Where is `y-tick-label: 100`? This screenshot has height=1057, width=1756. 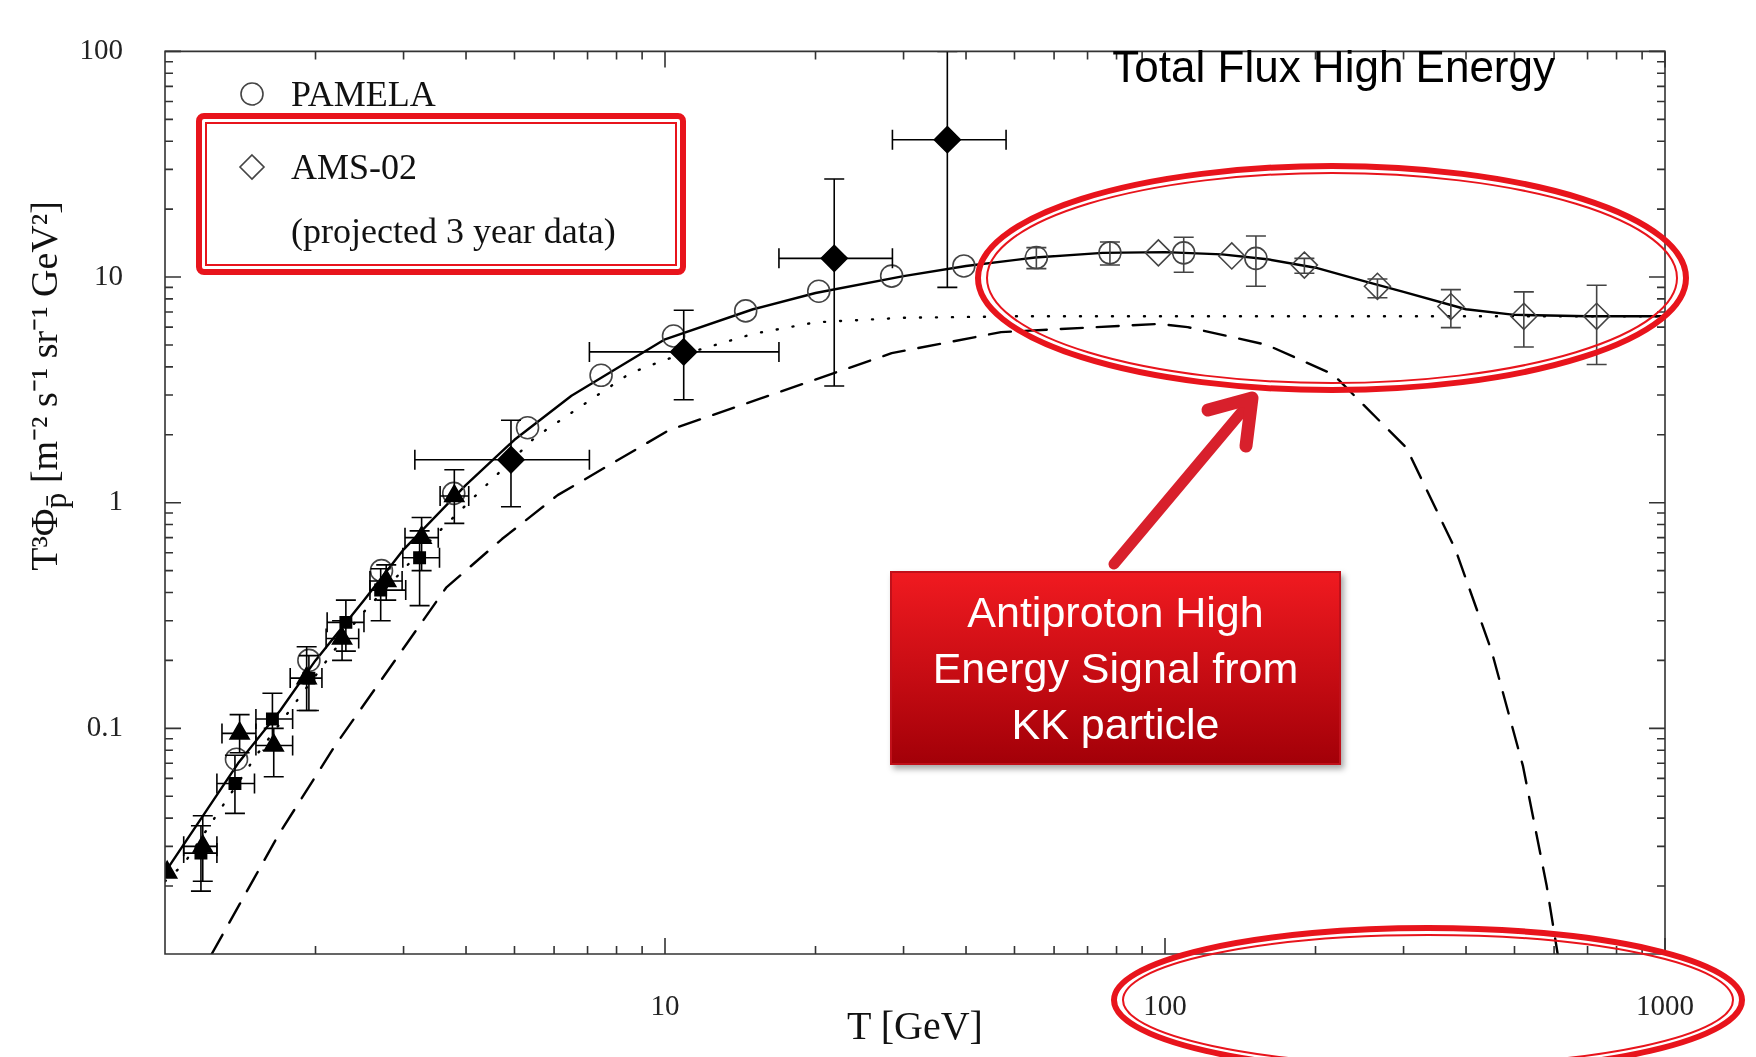 y-tick-label: 100 is located at coordinates (101, 49).